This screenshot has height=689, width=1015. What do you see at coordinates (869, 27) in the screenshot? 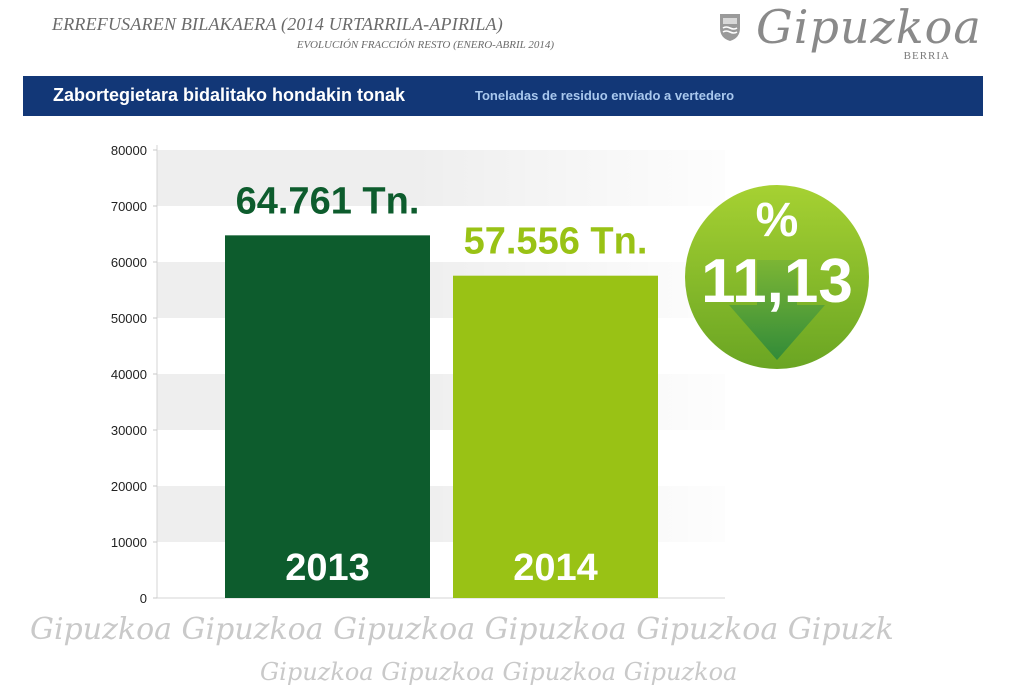
I see `logo-wordmark: Gipuzkoa` at bounding box center [869, 27].